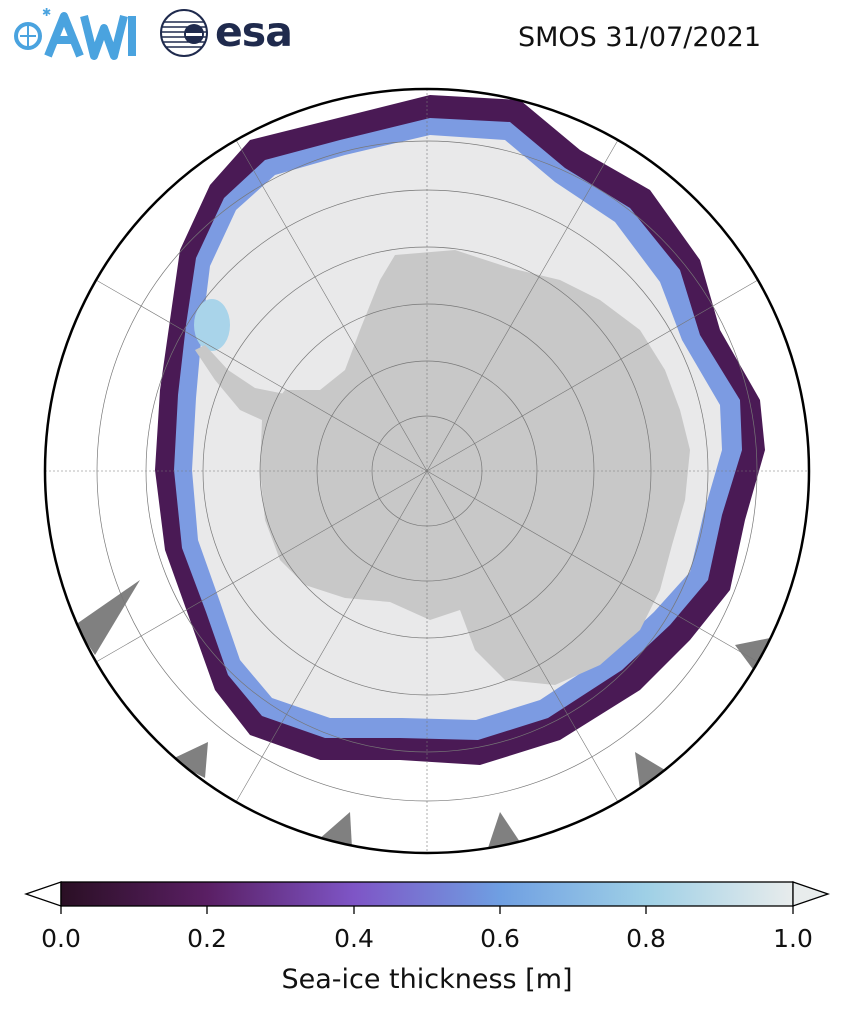  Describe the element at coordinates (354, 938) in the screenshot. I see `colorbar-tick-label: 0.4` at that location.